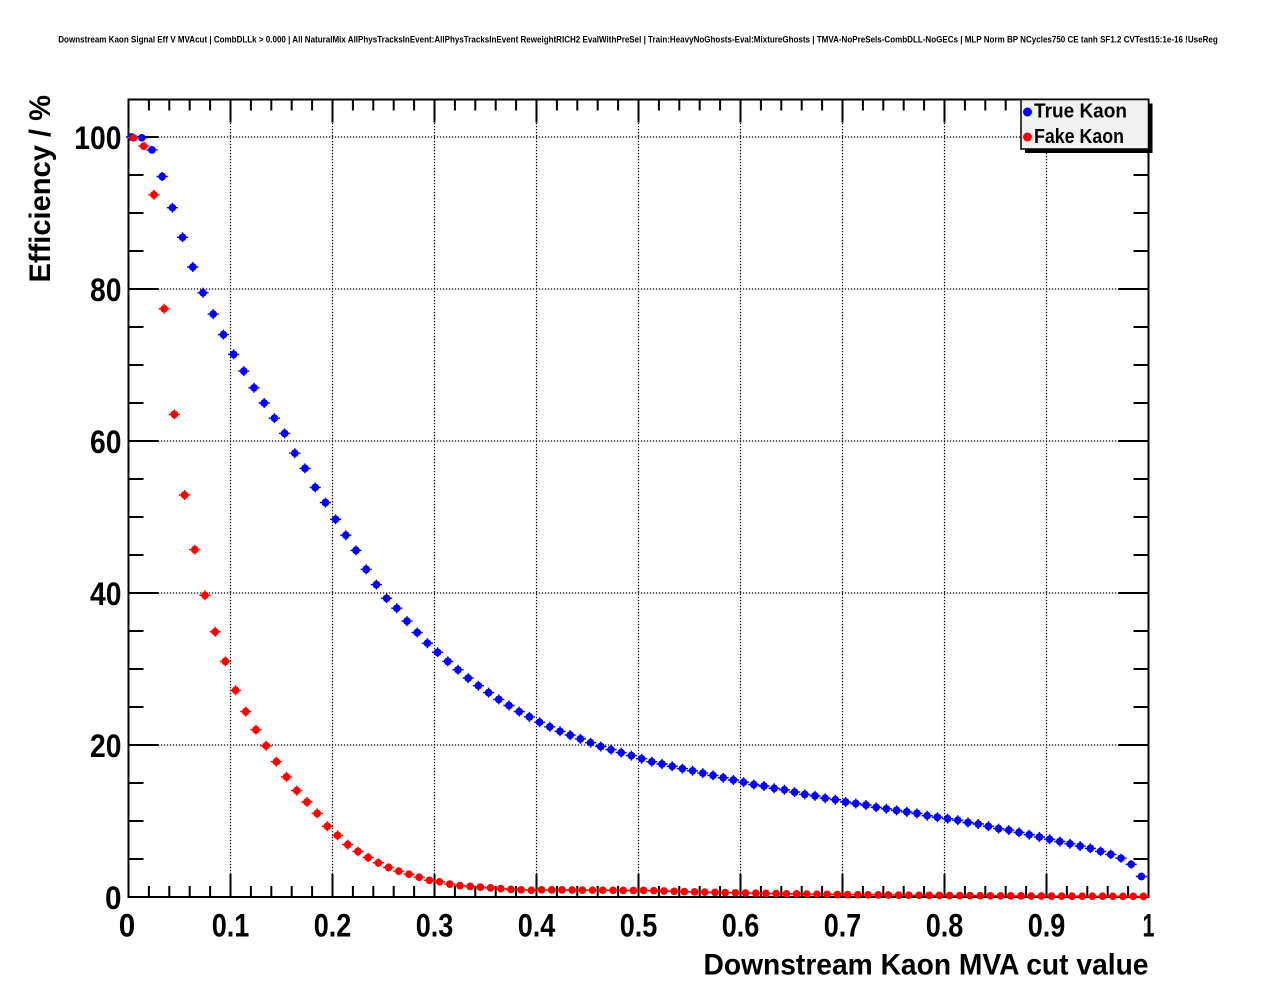 The height and width of the screenshot is (996, 1276). What do you see at coordinates (741, 926) in the screenshot?
I see `svg-text: 0.6` at bounding box center [741, 926].